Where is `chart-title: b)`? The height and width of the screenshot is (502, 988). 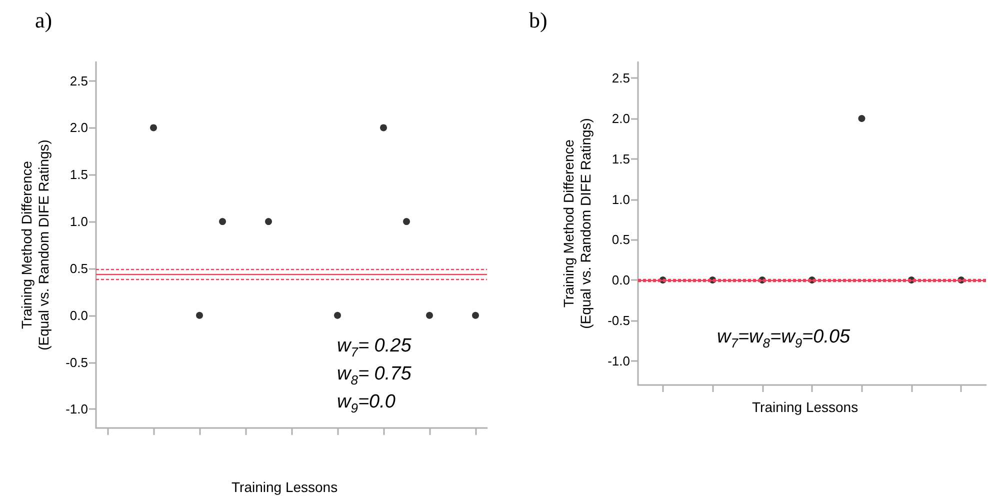 chart-title: b) is located at coordinates (538, 20).